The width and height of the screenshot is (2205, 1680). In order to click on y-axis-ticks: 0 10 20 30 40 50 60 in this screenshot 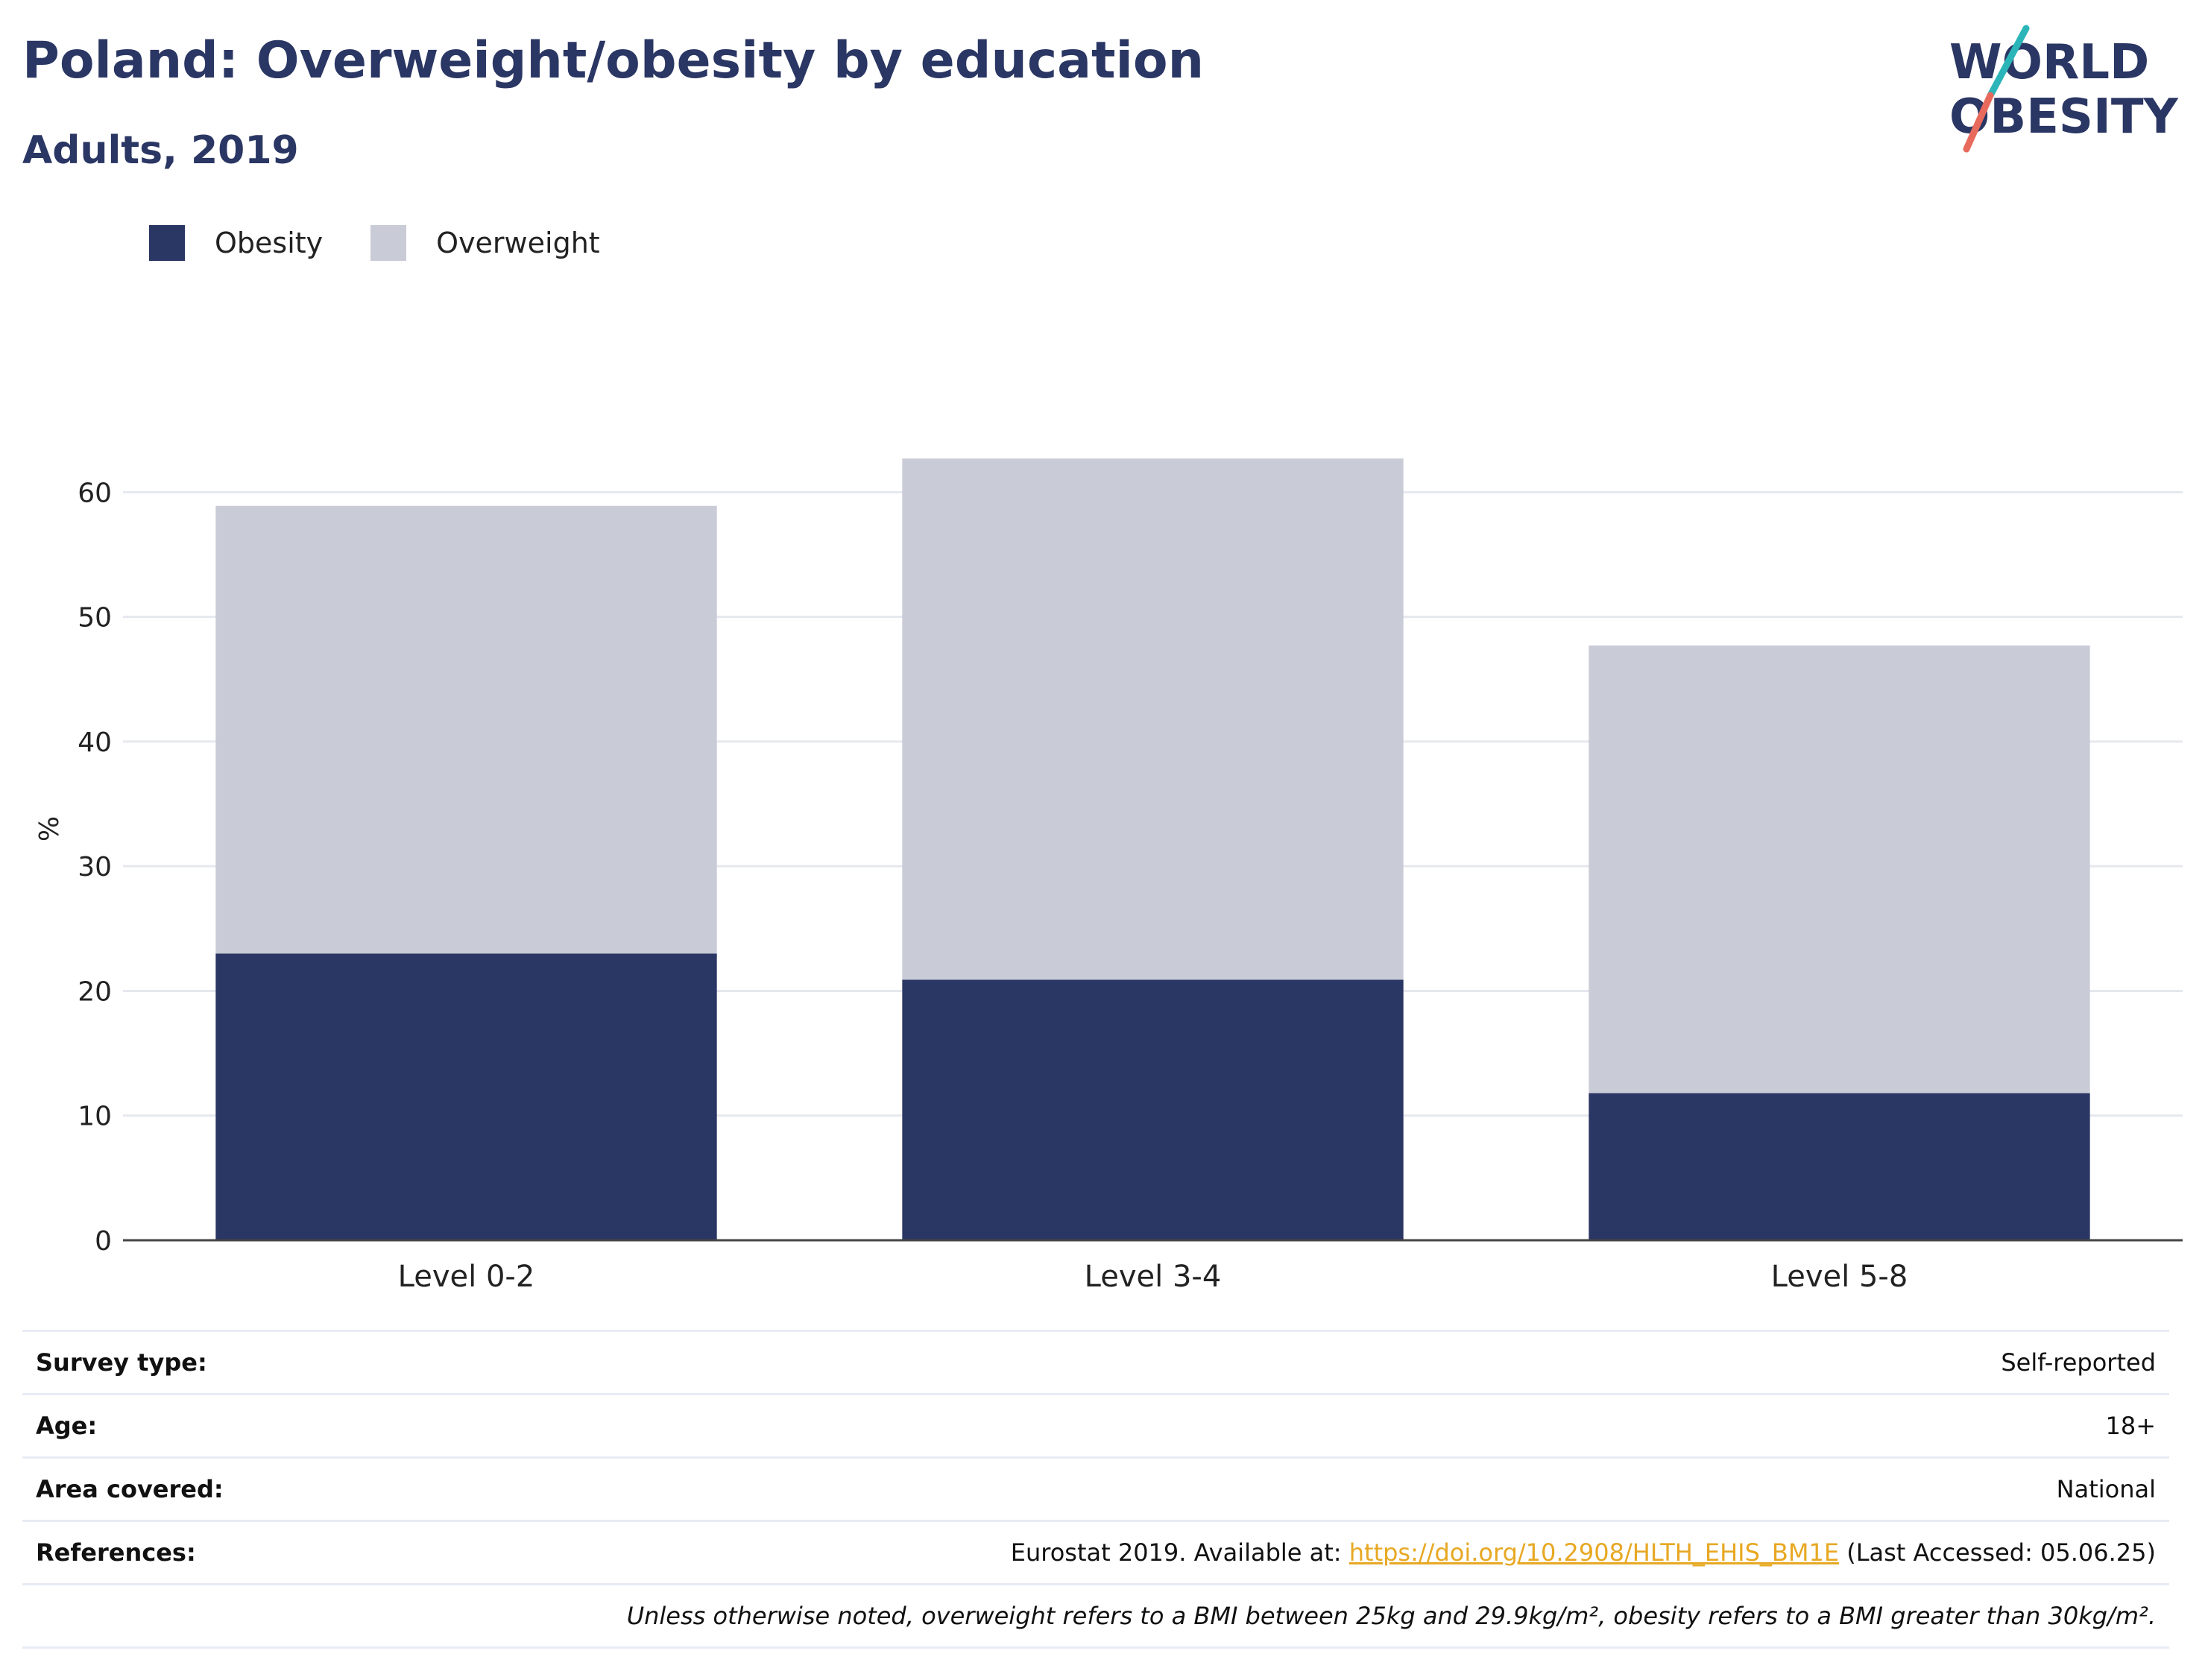, I will do `click(95, 867)`.